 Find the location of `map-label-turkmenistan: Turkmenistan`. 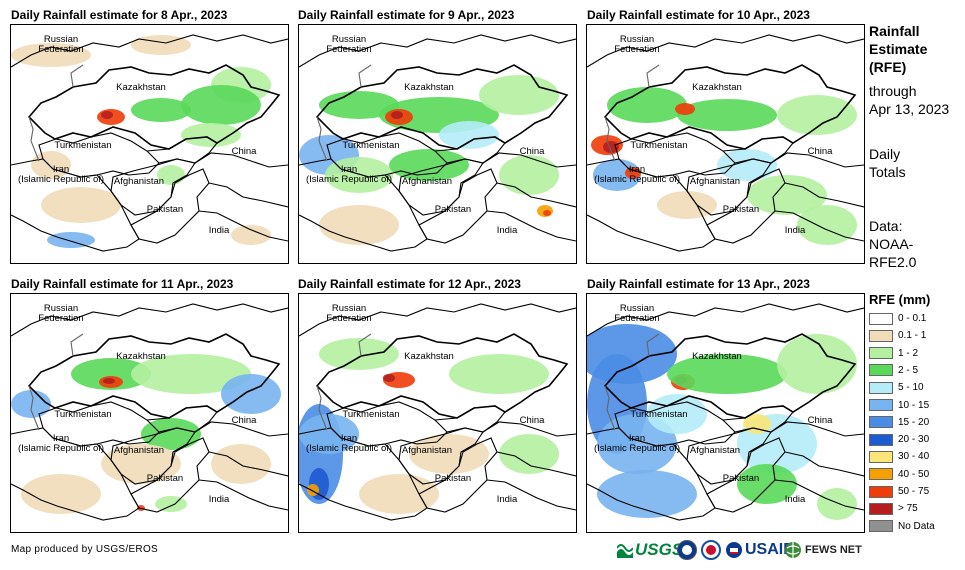

map-label-turkmenistan: Turkmenistan is located at coordinates (659, 414).